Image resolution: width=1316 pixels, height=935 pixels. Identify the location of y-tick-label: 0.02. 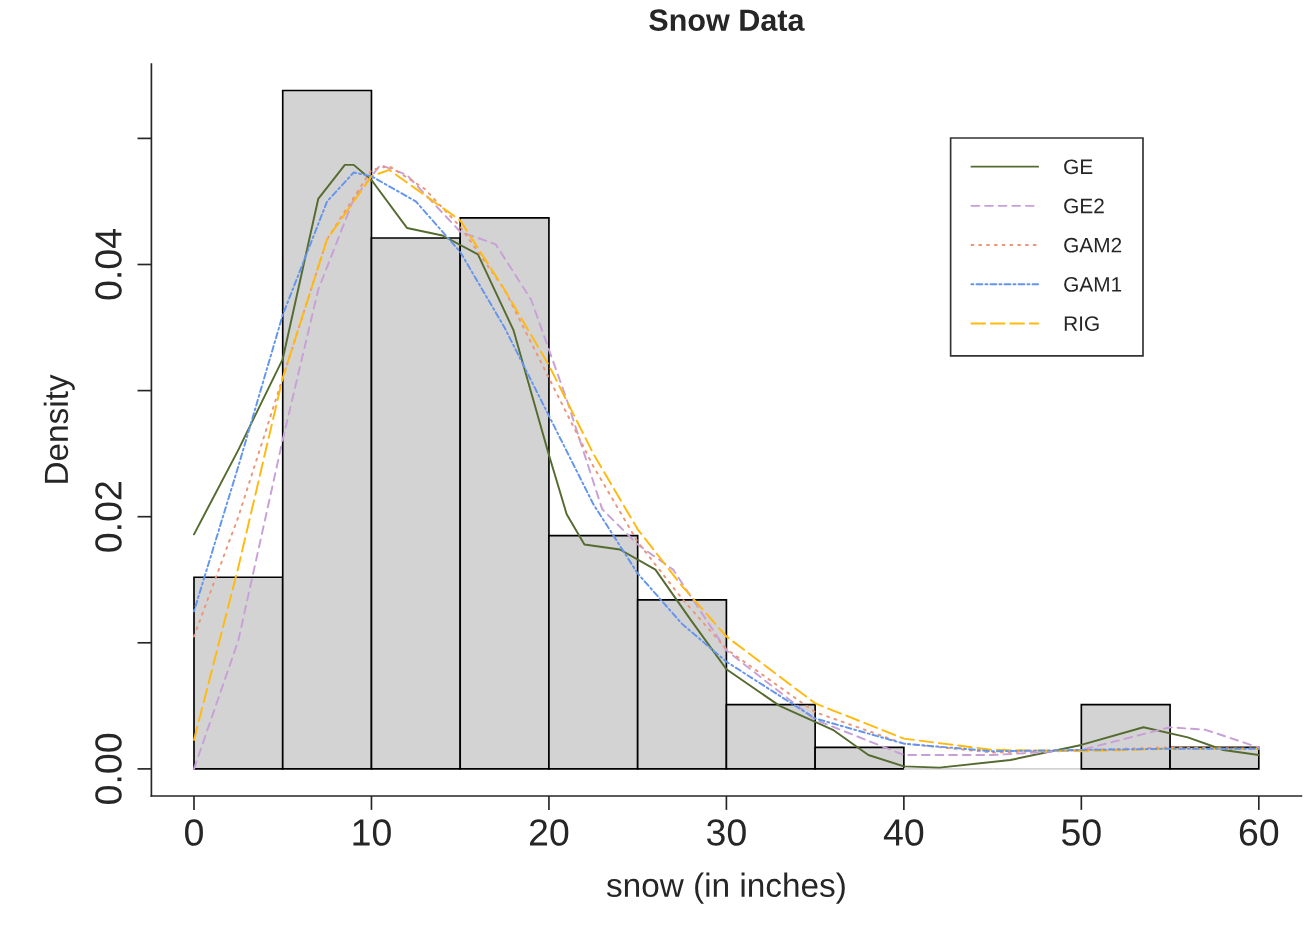
(108, 517).